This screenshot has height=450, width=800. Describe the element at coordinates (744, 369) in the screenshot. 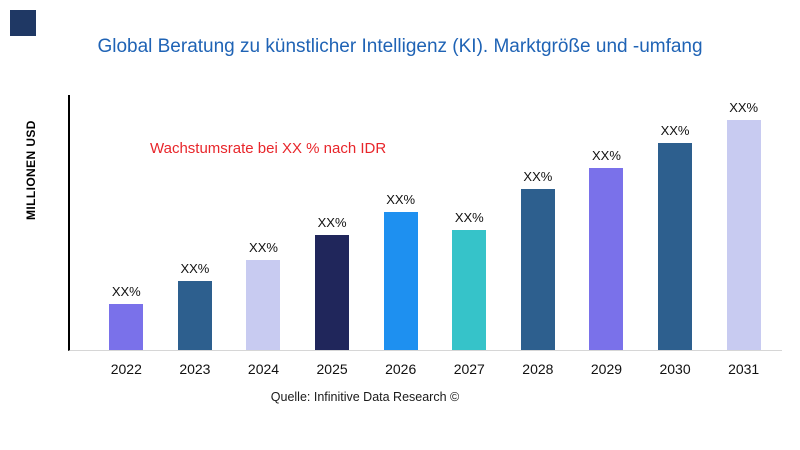

I see `x-axis-label-2031: 2031` at that location.